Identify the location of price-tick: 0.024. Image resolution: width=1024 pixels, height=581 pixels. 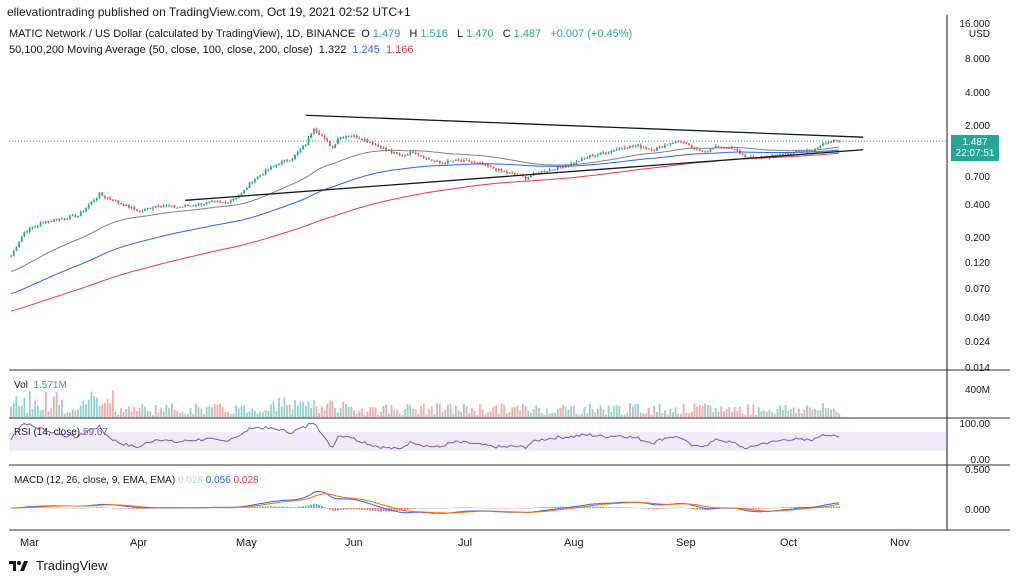
(977, 342).